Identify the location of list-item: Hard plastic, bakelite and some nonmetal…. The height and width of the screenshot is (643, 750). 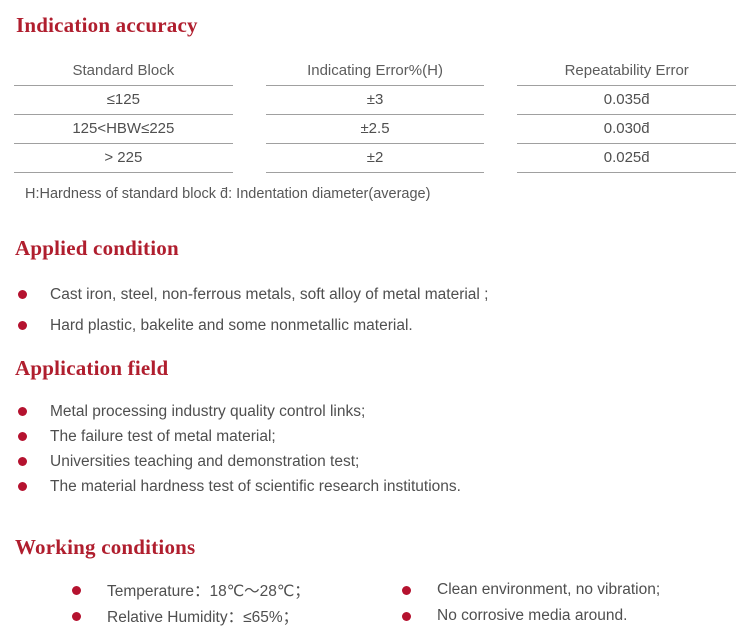
(384, 325).